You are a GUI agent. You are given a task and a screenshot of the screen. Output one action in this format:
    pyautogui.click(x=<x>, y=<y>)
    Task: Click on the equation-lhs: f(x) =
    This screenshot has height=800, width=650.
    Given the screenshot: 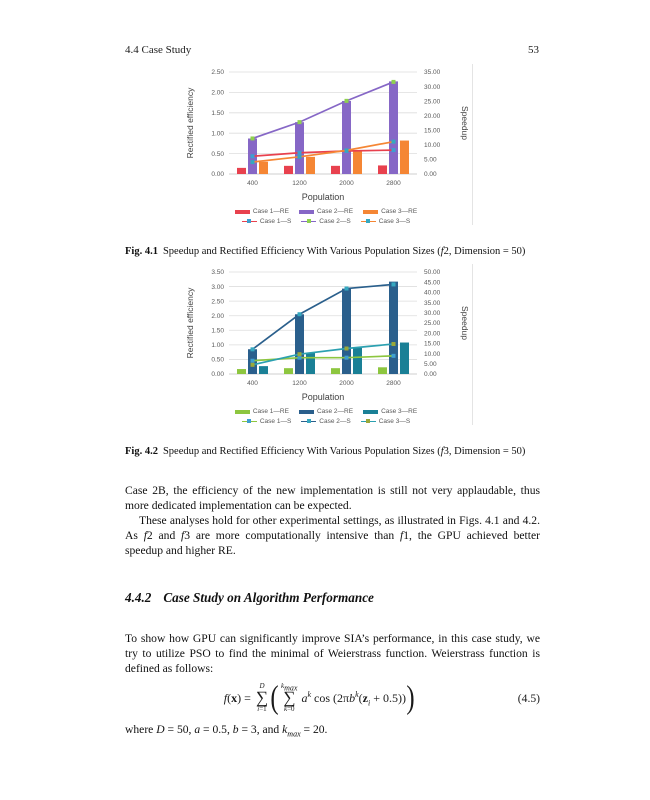 What is the action you would take?
    pyautogui.click(x=237, y=697)
    